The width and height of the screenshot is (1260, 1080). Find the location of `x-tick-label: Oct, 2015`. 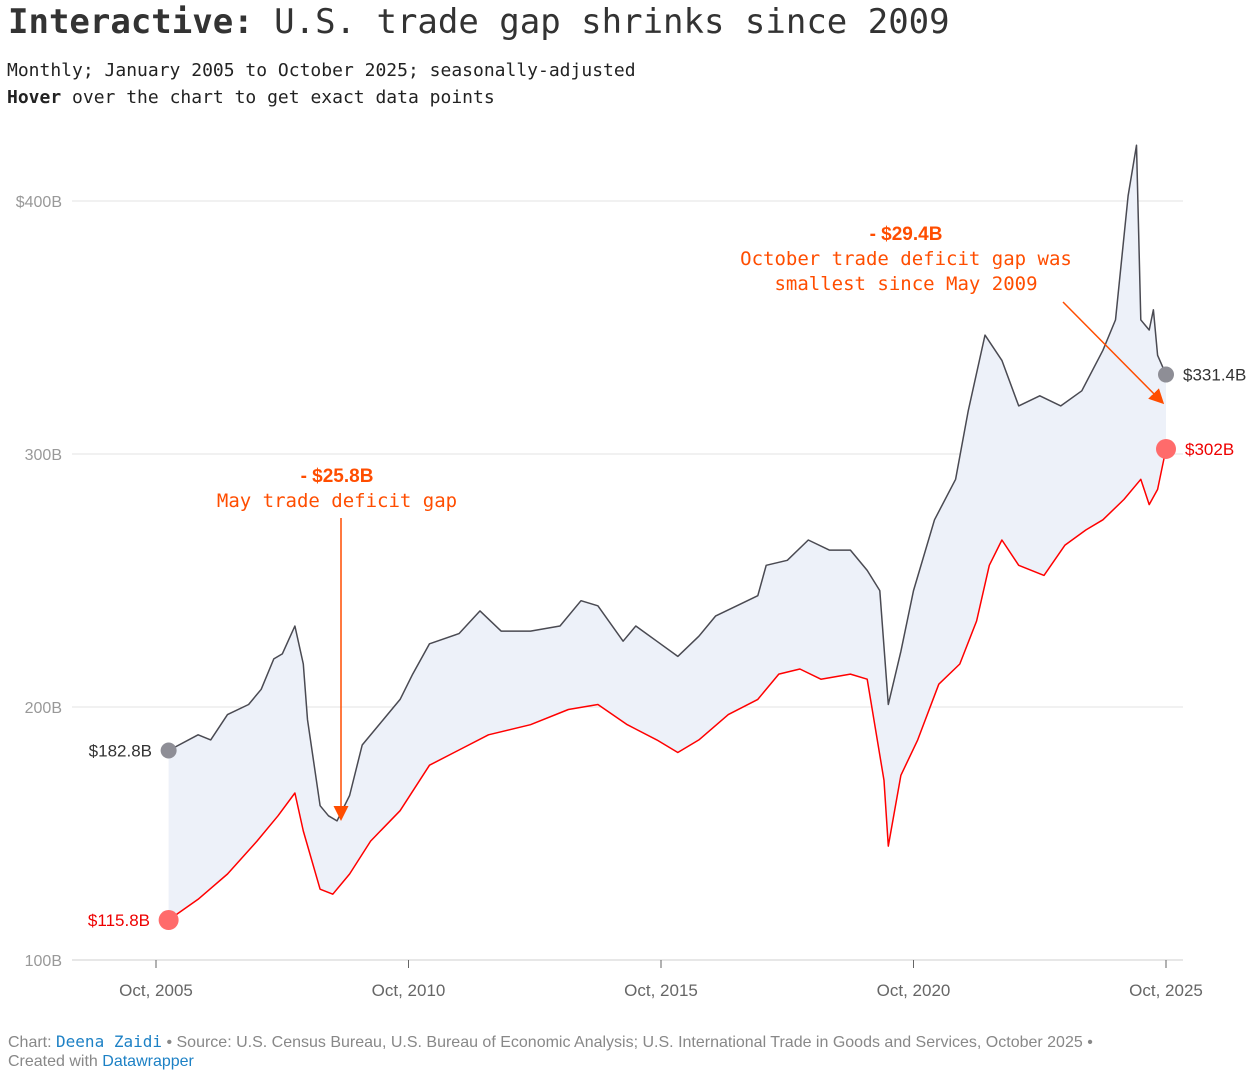

x-tick-label: Oct, 2015 is located at coordinates (661, 990).